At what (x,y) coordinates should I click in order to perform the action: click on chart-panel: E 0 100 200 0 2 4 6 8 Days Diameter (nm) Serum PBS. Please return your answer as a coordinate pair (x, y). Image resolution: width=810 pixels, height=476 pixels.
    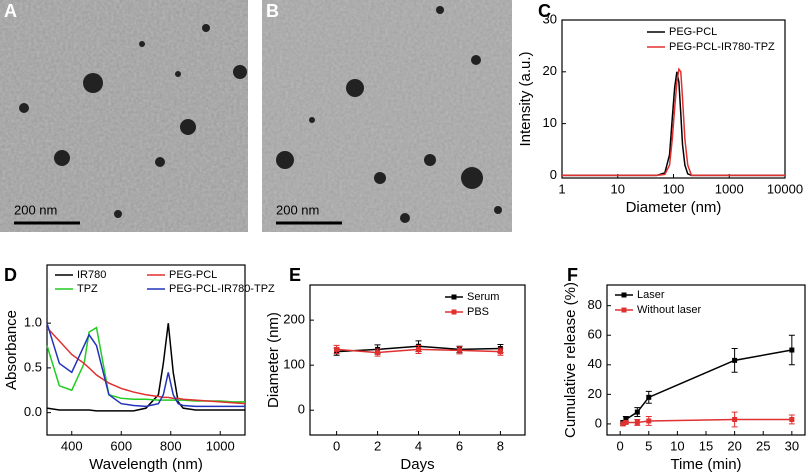
    Looking at the image, I should click on (395, 369).